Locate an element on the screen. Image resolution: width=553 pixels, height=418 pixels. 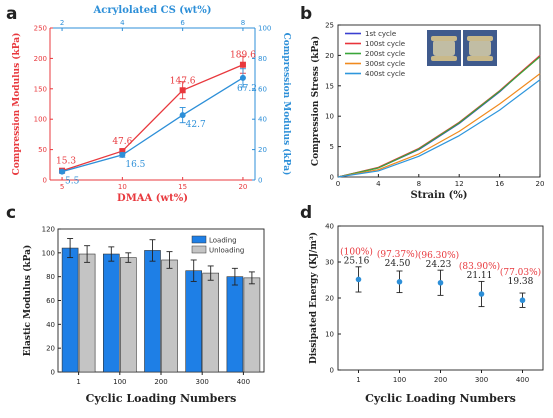
y-axis-label: Compression Stress (kPa) is located at coordinates (315, 101).